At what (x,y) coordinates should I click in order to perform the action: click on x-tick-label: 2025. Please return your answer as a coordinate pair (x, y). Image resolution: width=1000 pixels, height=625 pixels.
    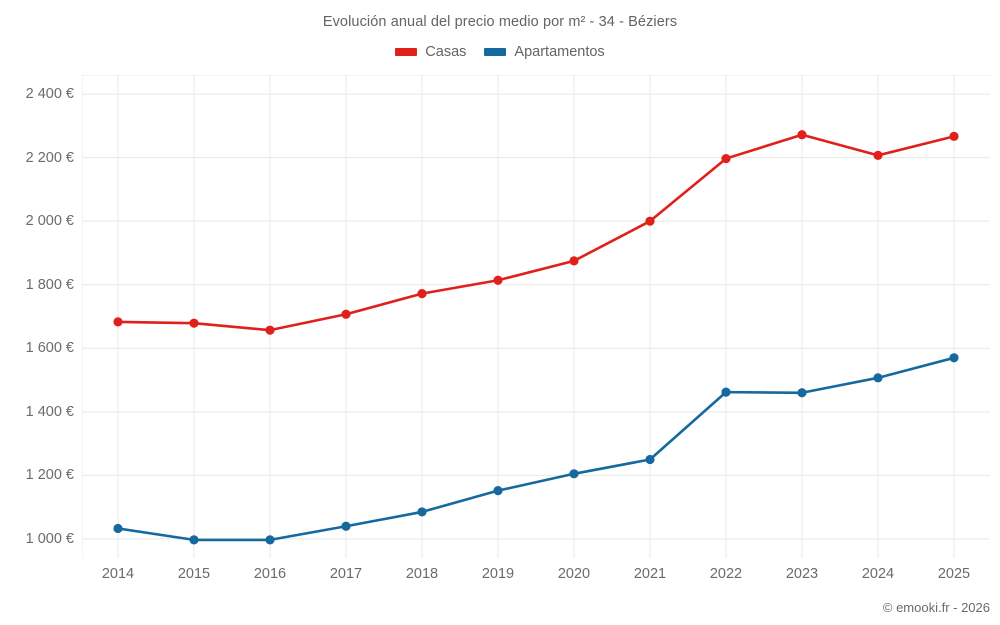
    Looking at the image, I should click on (954, 574).